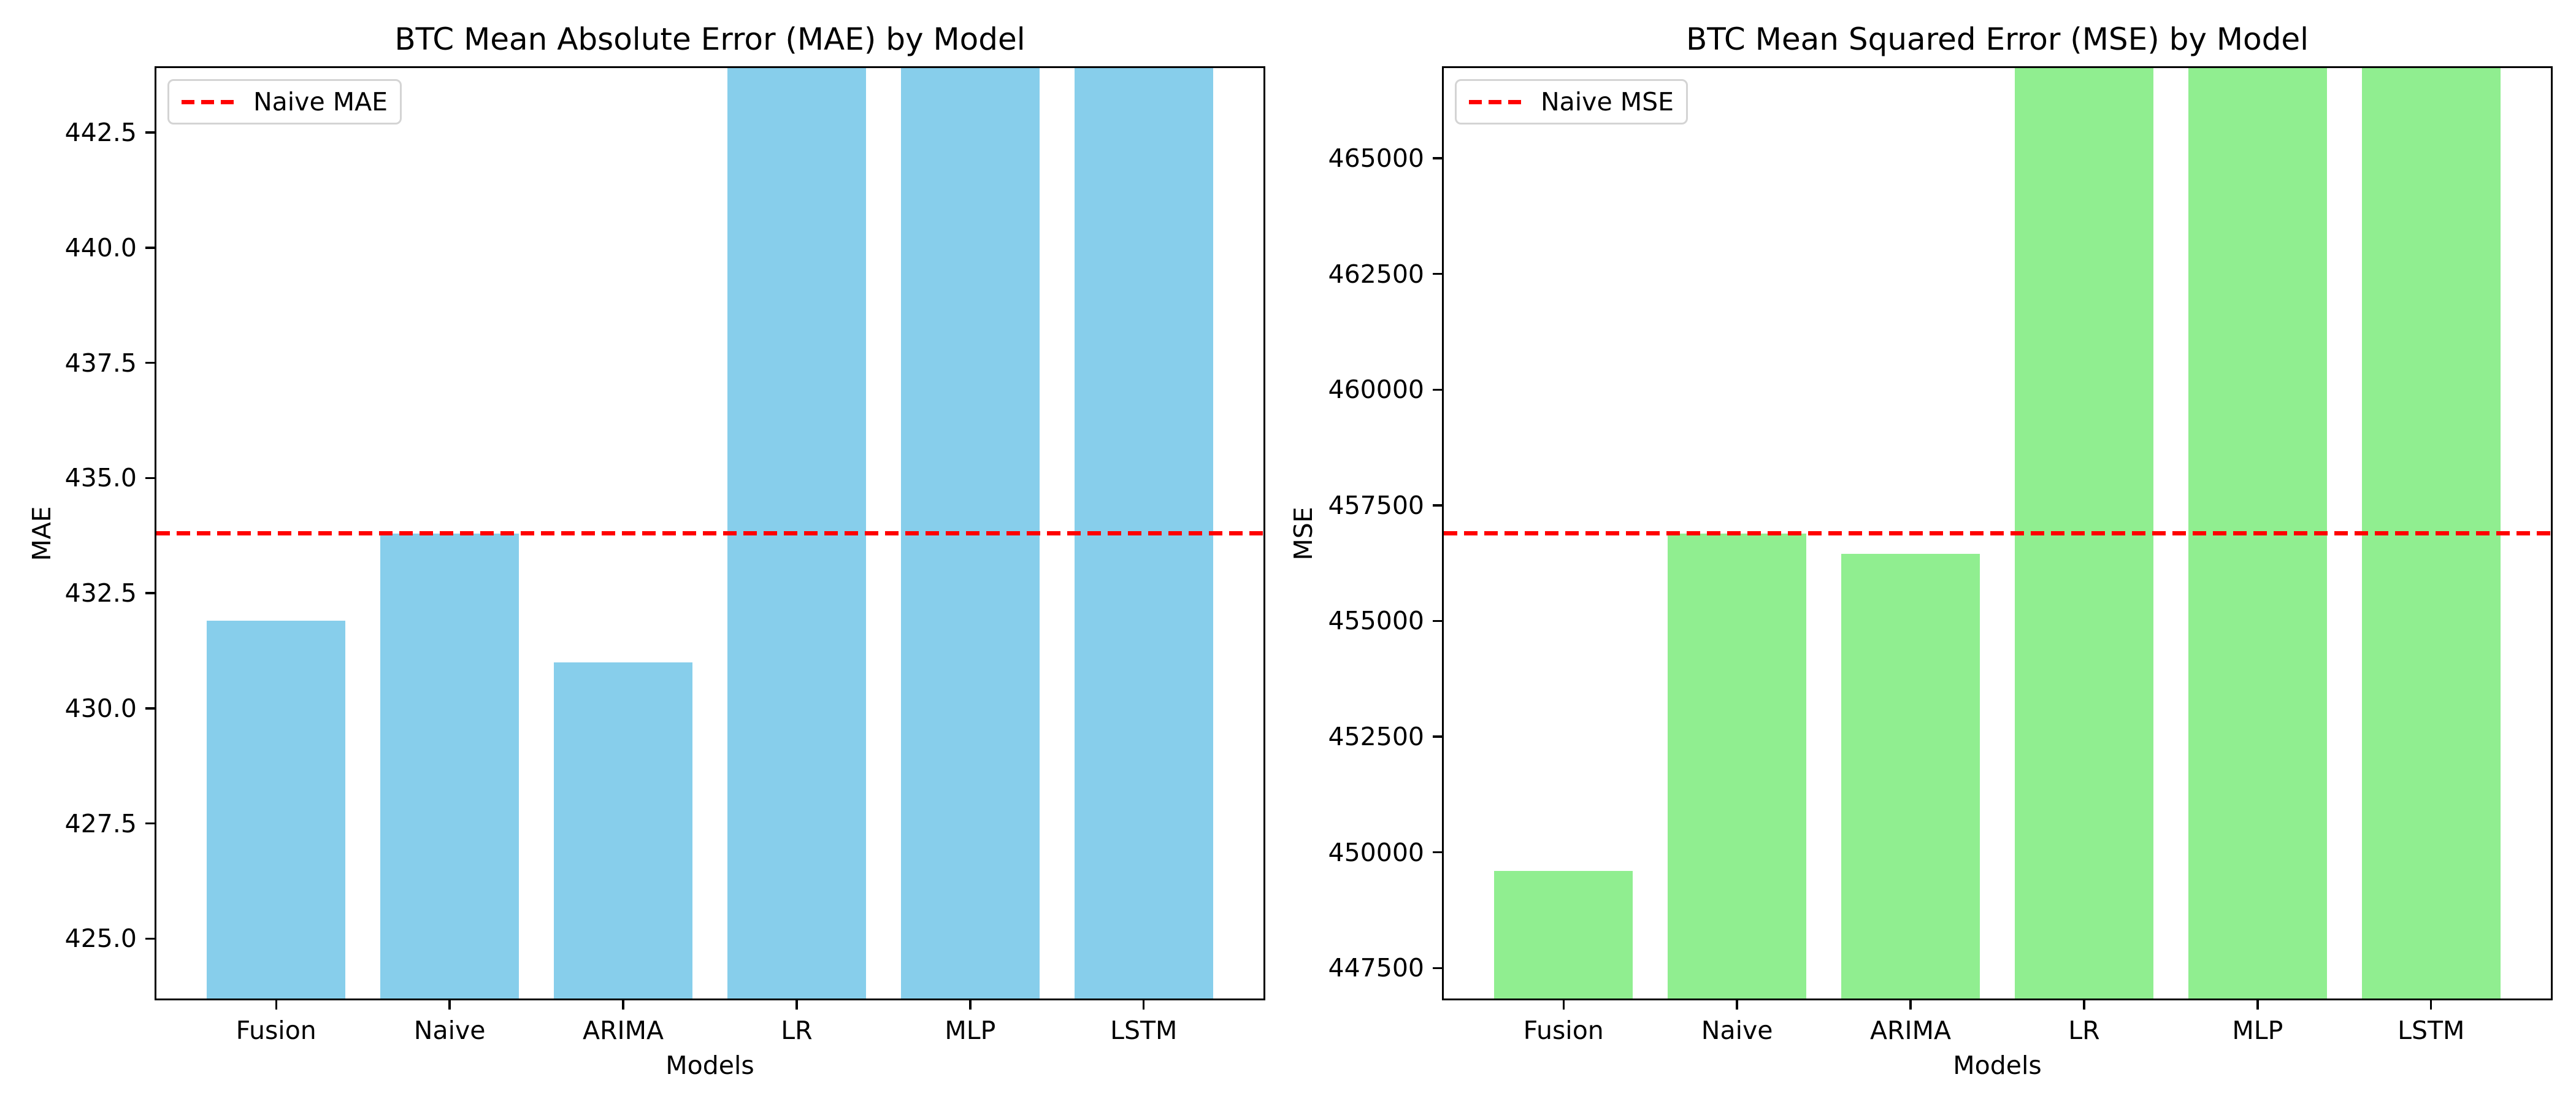  Describe the element at coordinates (100, 823) in the screenshot. I see `y-tick-label: 427.5` at that location.